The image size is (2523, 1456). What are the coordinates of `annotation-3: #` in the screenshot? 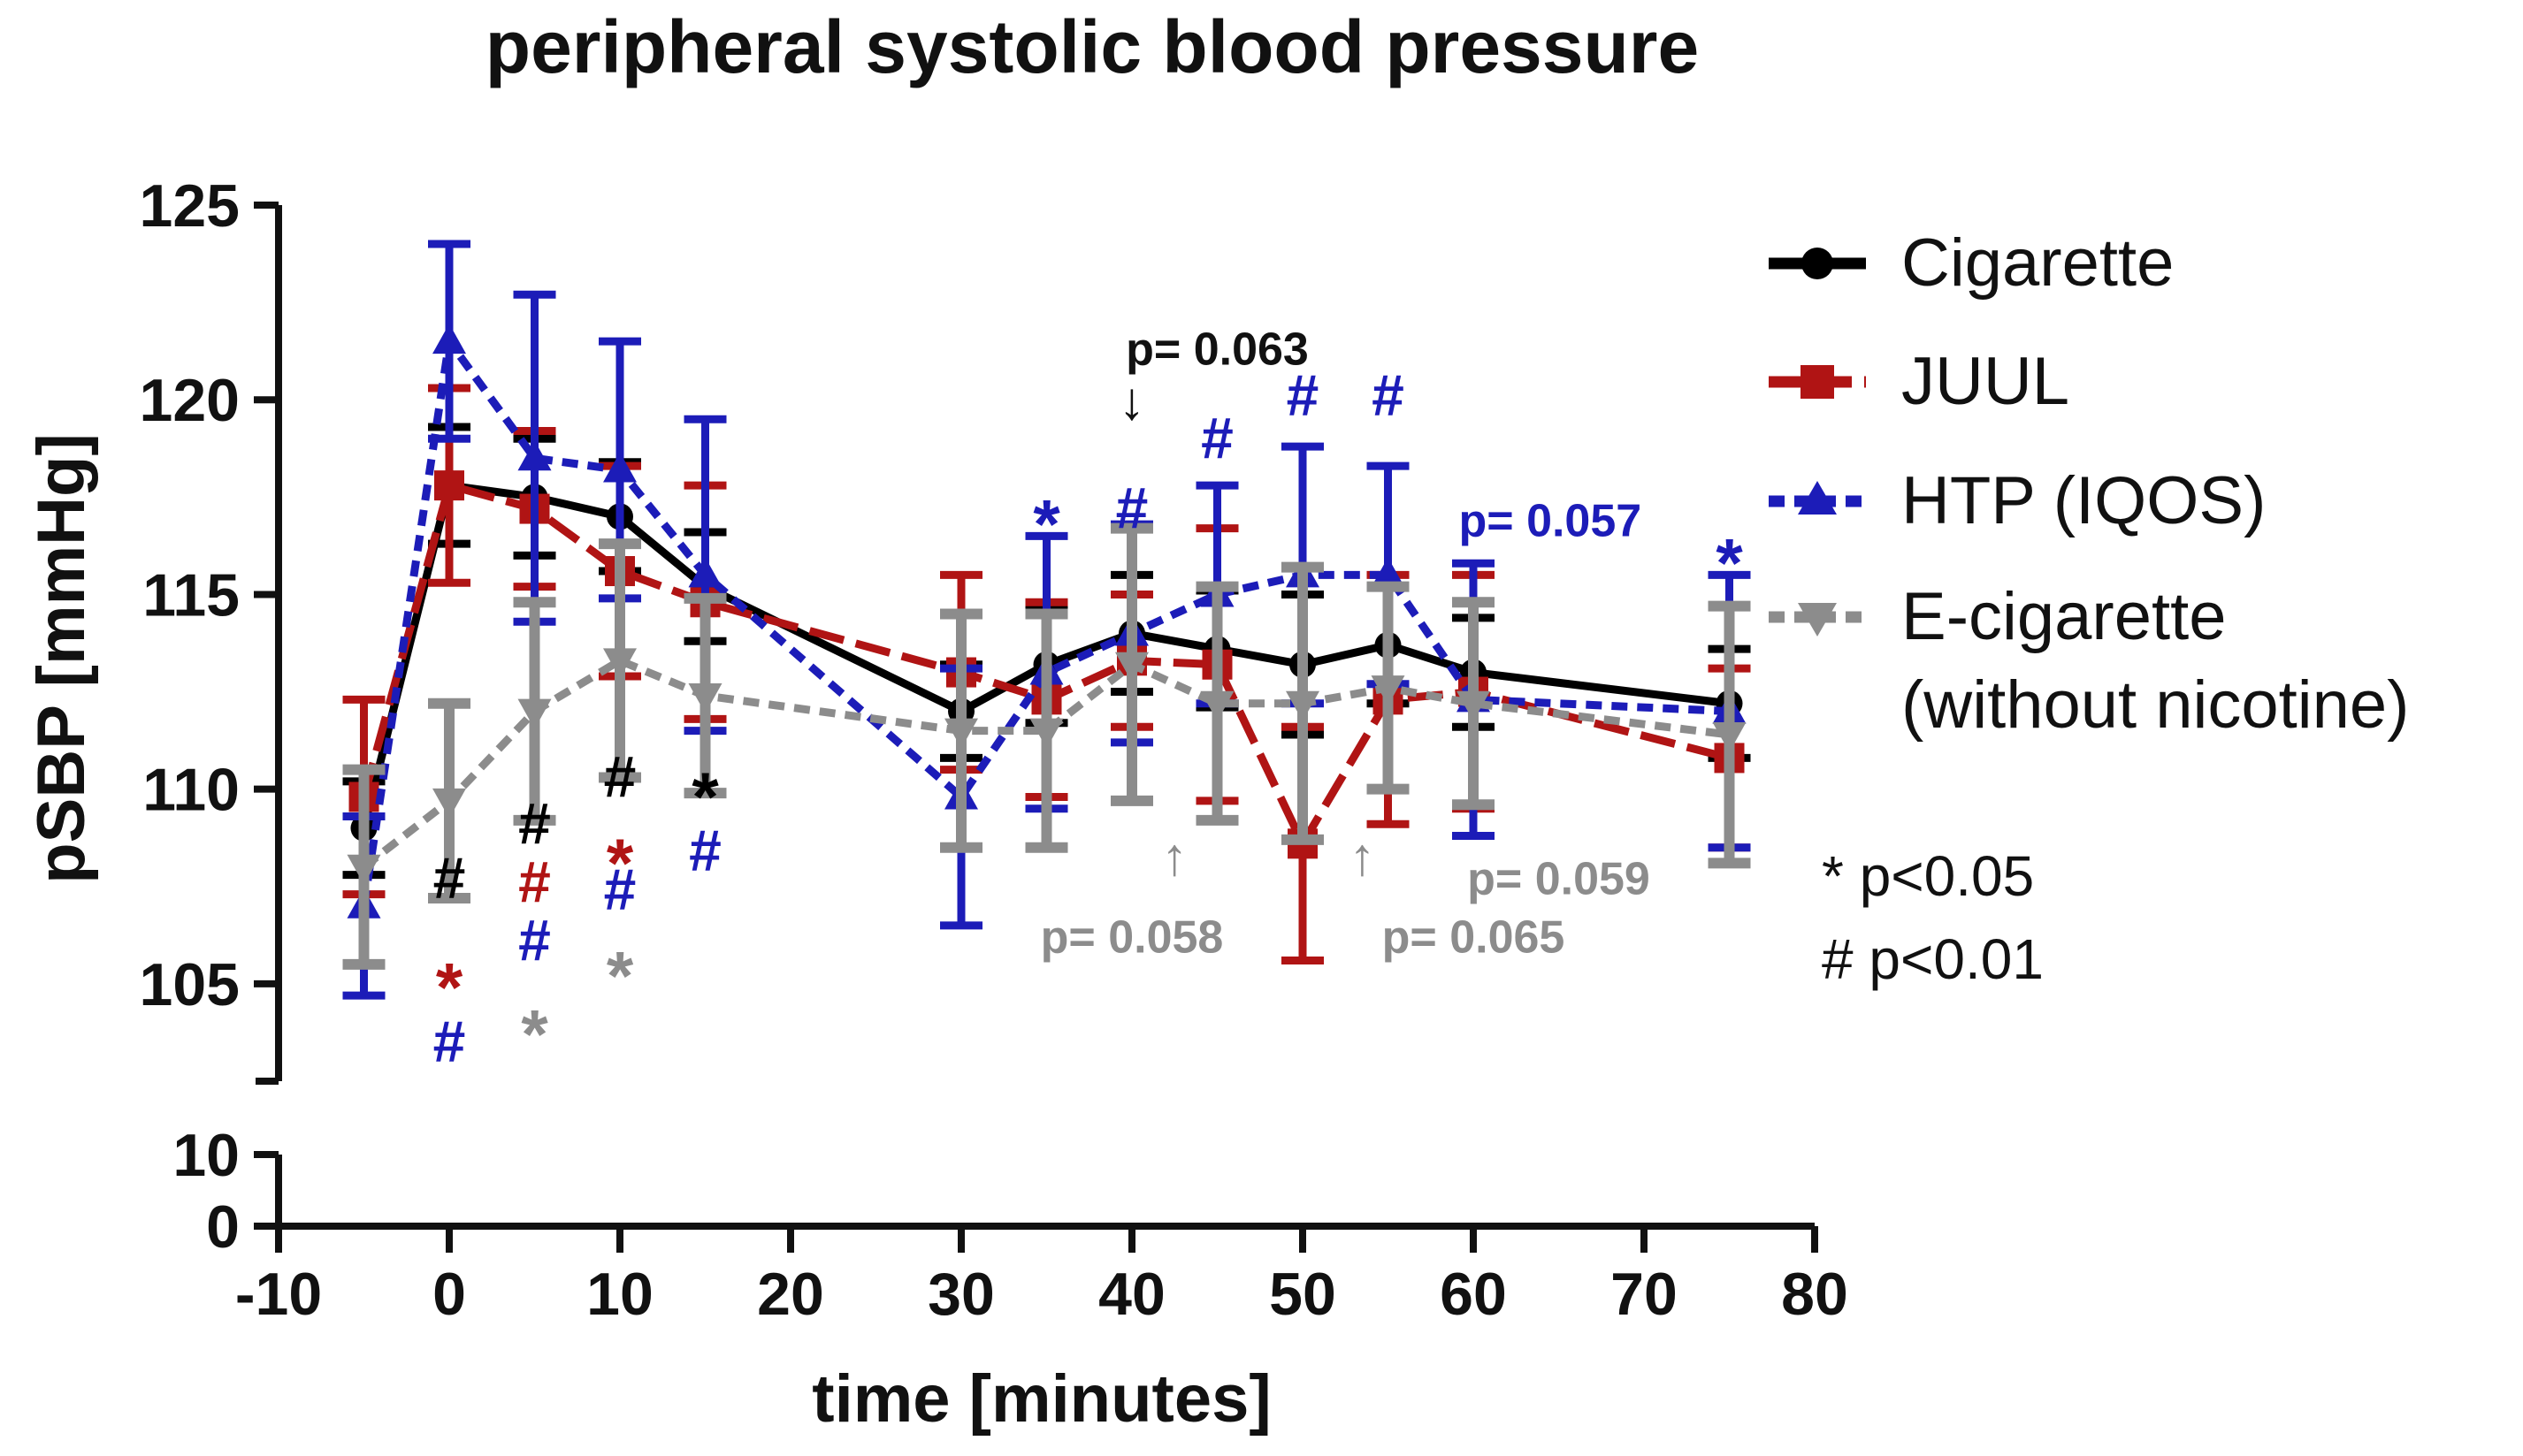 It's located at (534, 823).